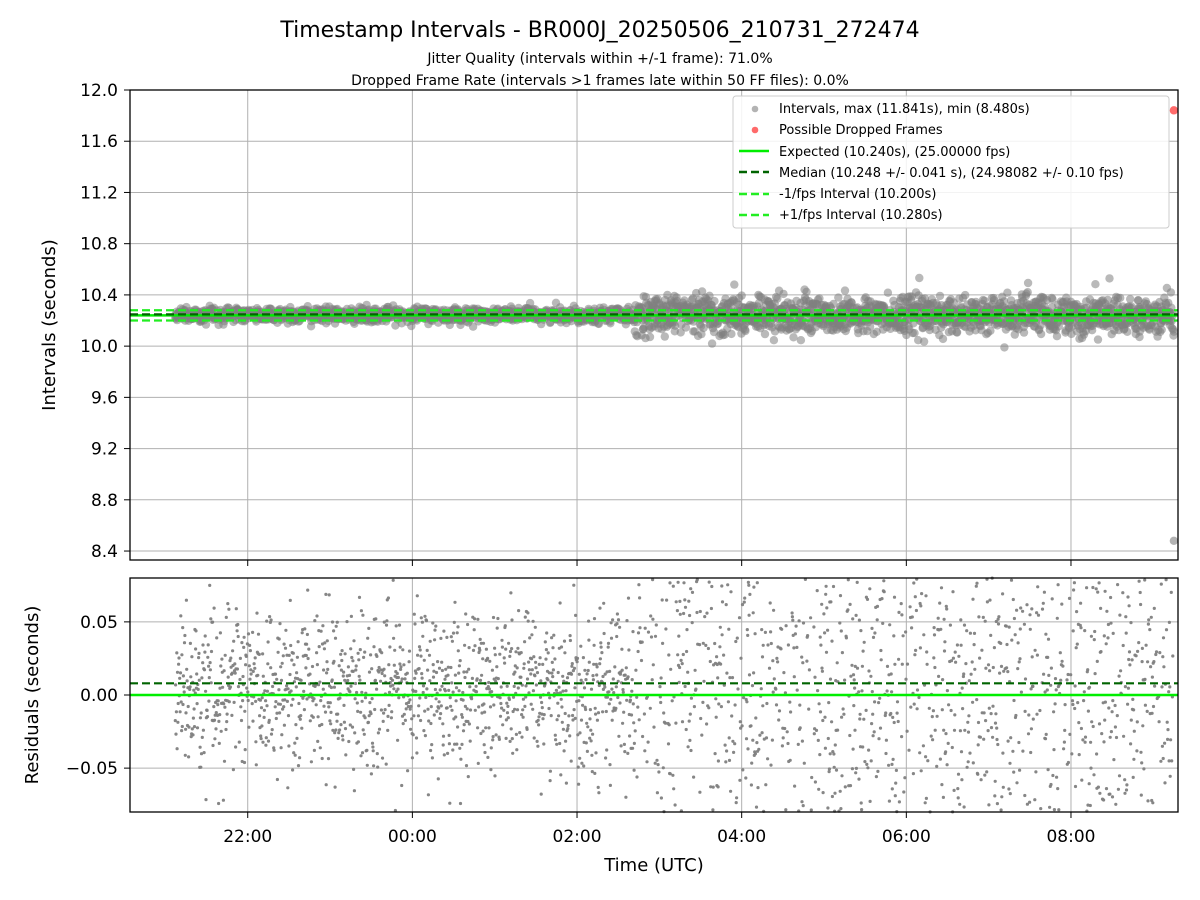  I want to click on intervals-y-tick-label: 8.4, so click(104, 552).